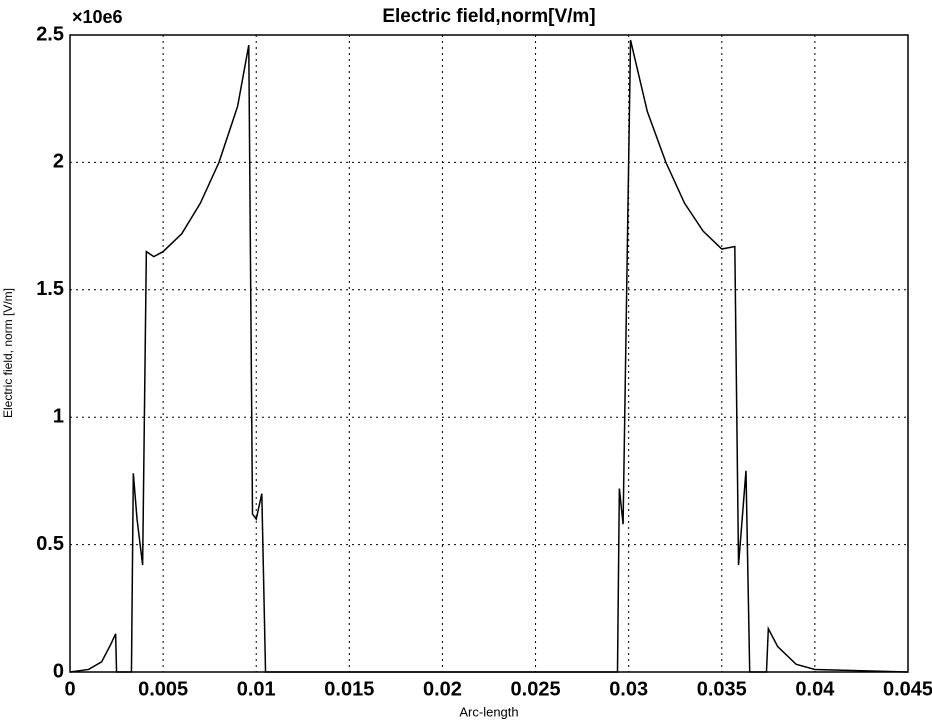 This screenshot has width=932, height=721. I want to click on y-tick-label: 0, so click(58, 671).